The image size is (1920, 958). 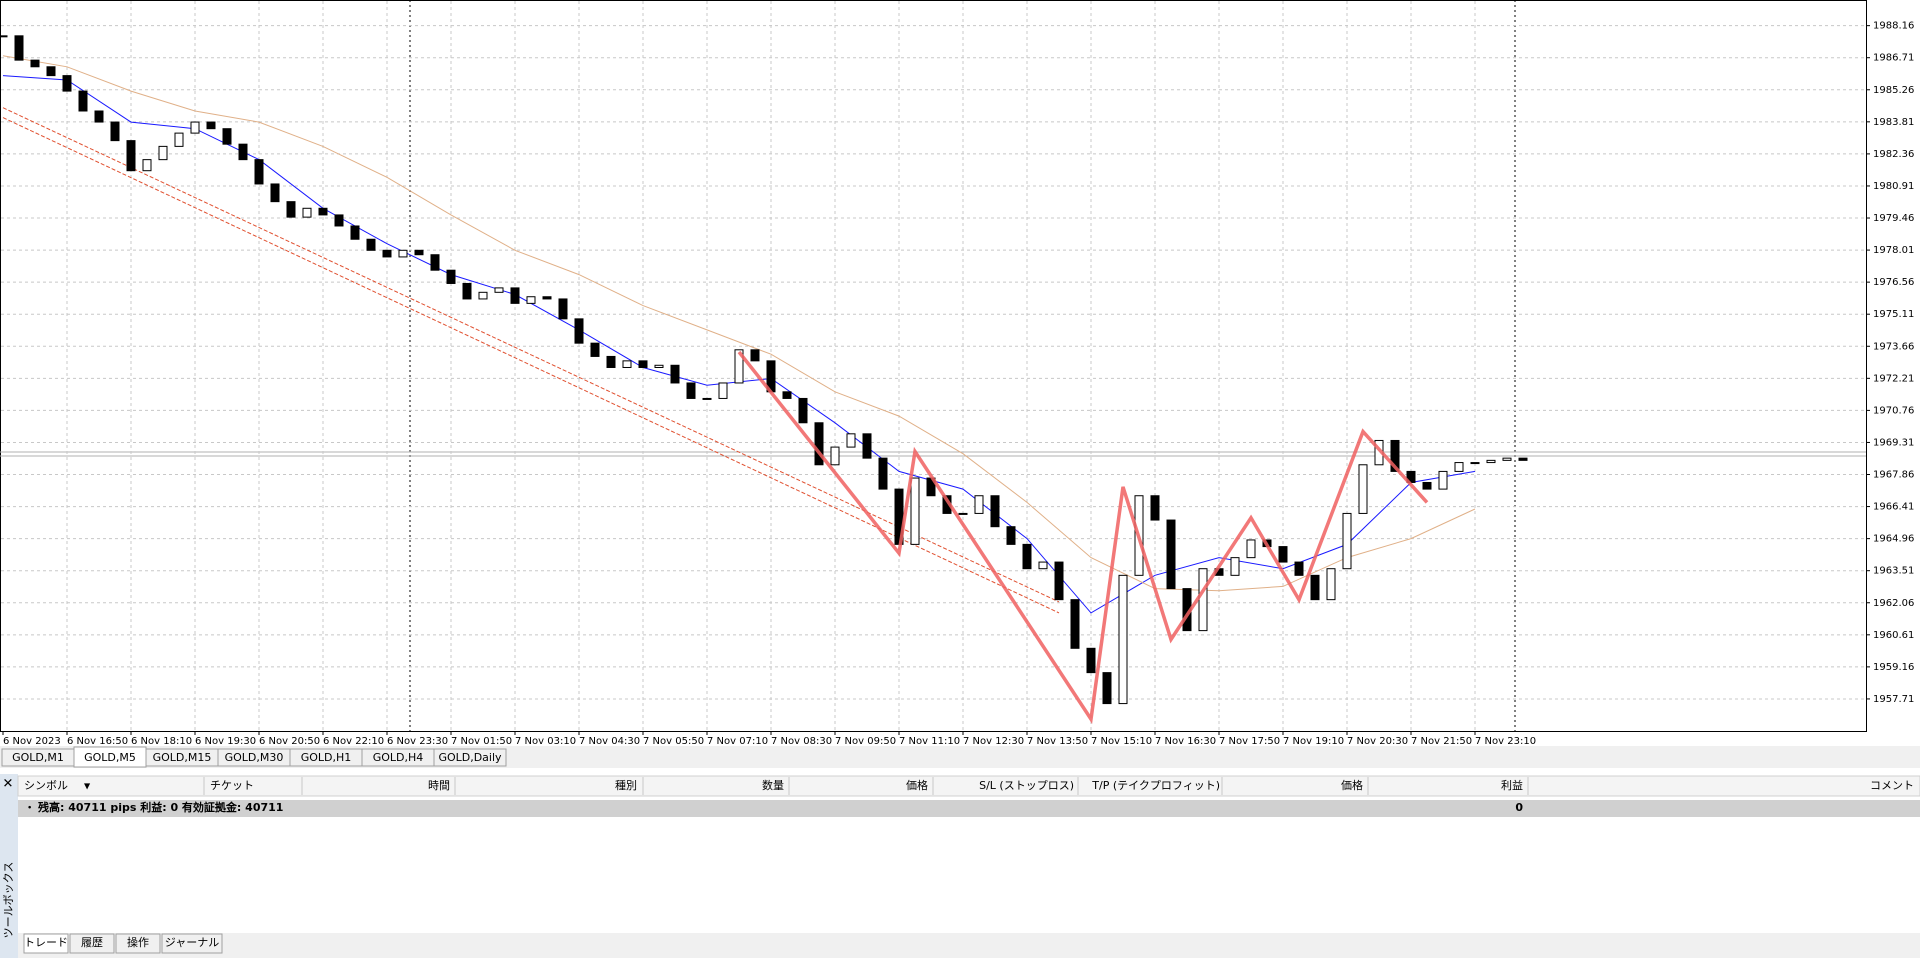 What do you see at coordinates (993, 741) in the screenshot?
I see `x-tick-label: 7 Nov 12:30` at bounding box center [993, 741].